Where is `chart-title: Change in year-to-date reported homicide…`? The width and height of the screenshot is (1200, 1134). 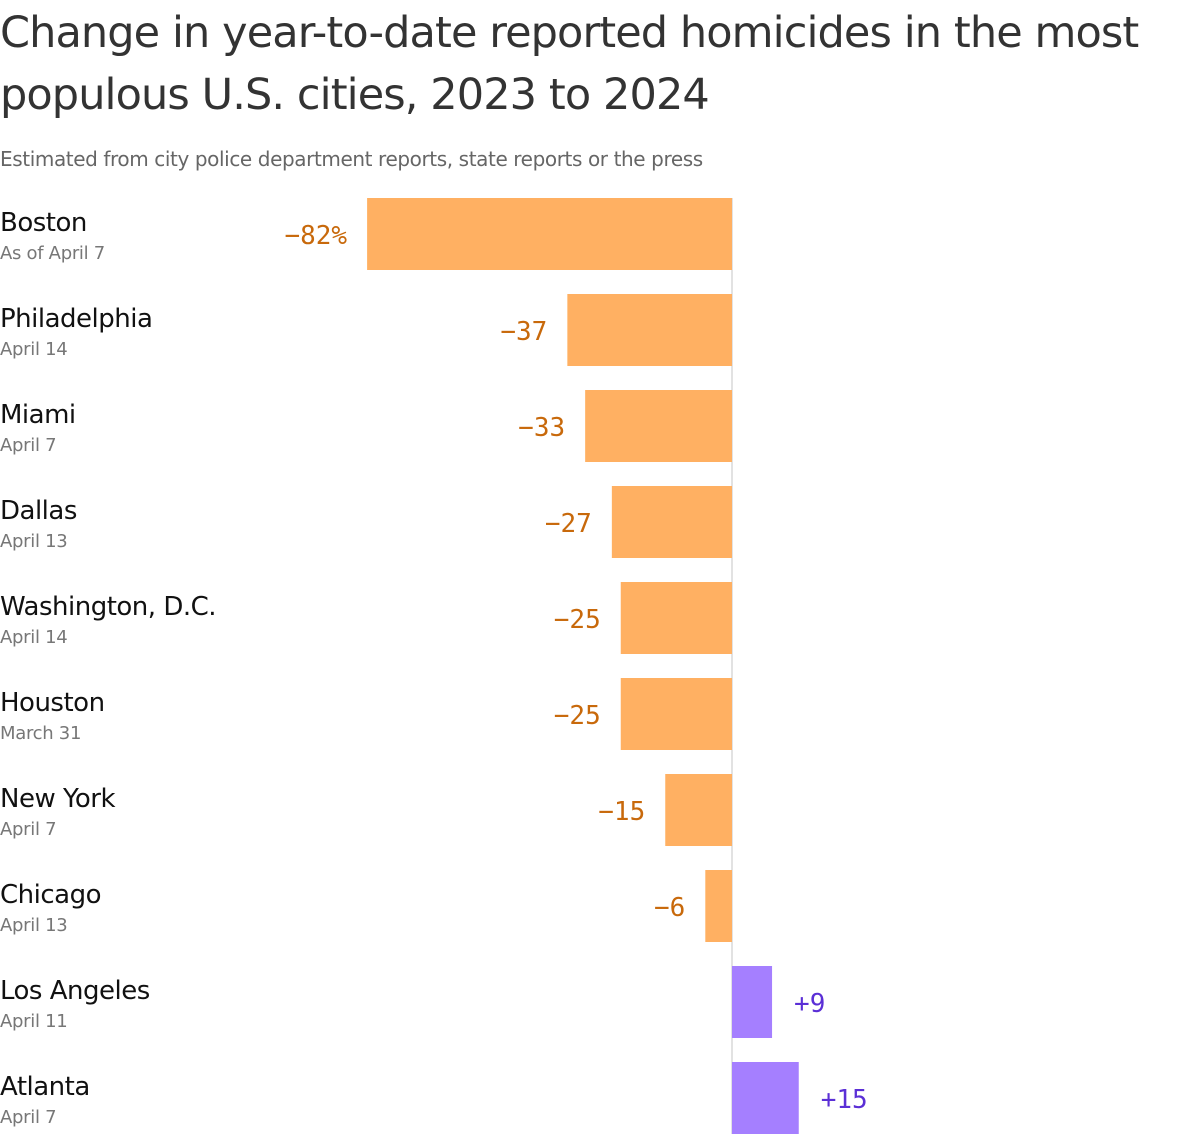
chart-title: Change in year-to-date reported homicide… is located at coordinates (569, 64).